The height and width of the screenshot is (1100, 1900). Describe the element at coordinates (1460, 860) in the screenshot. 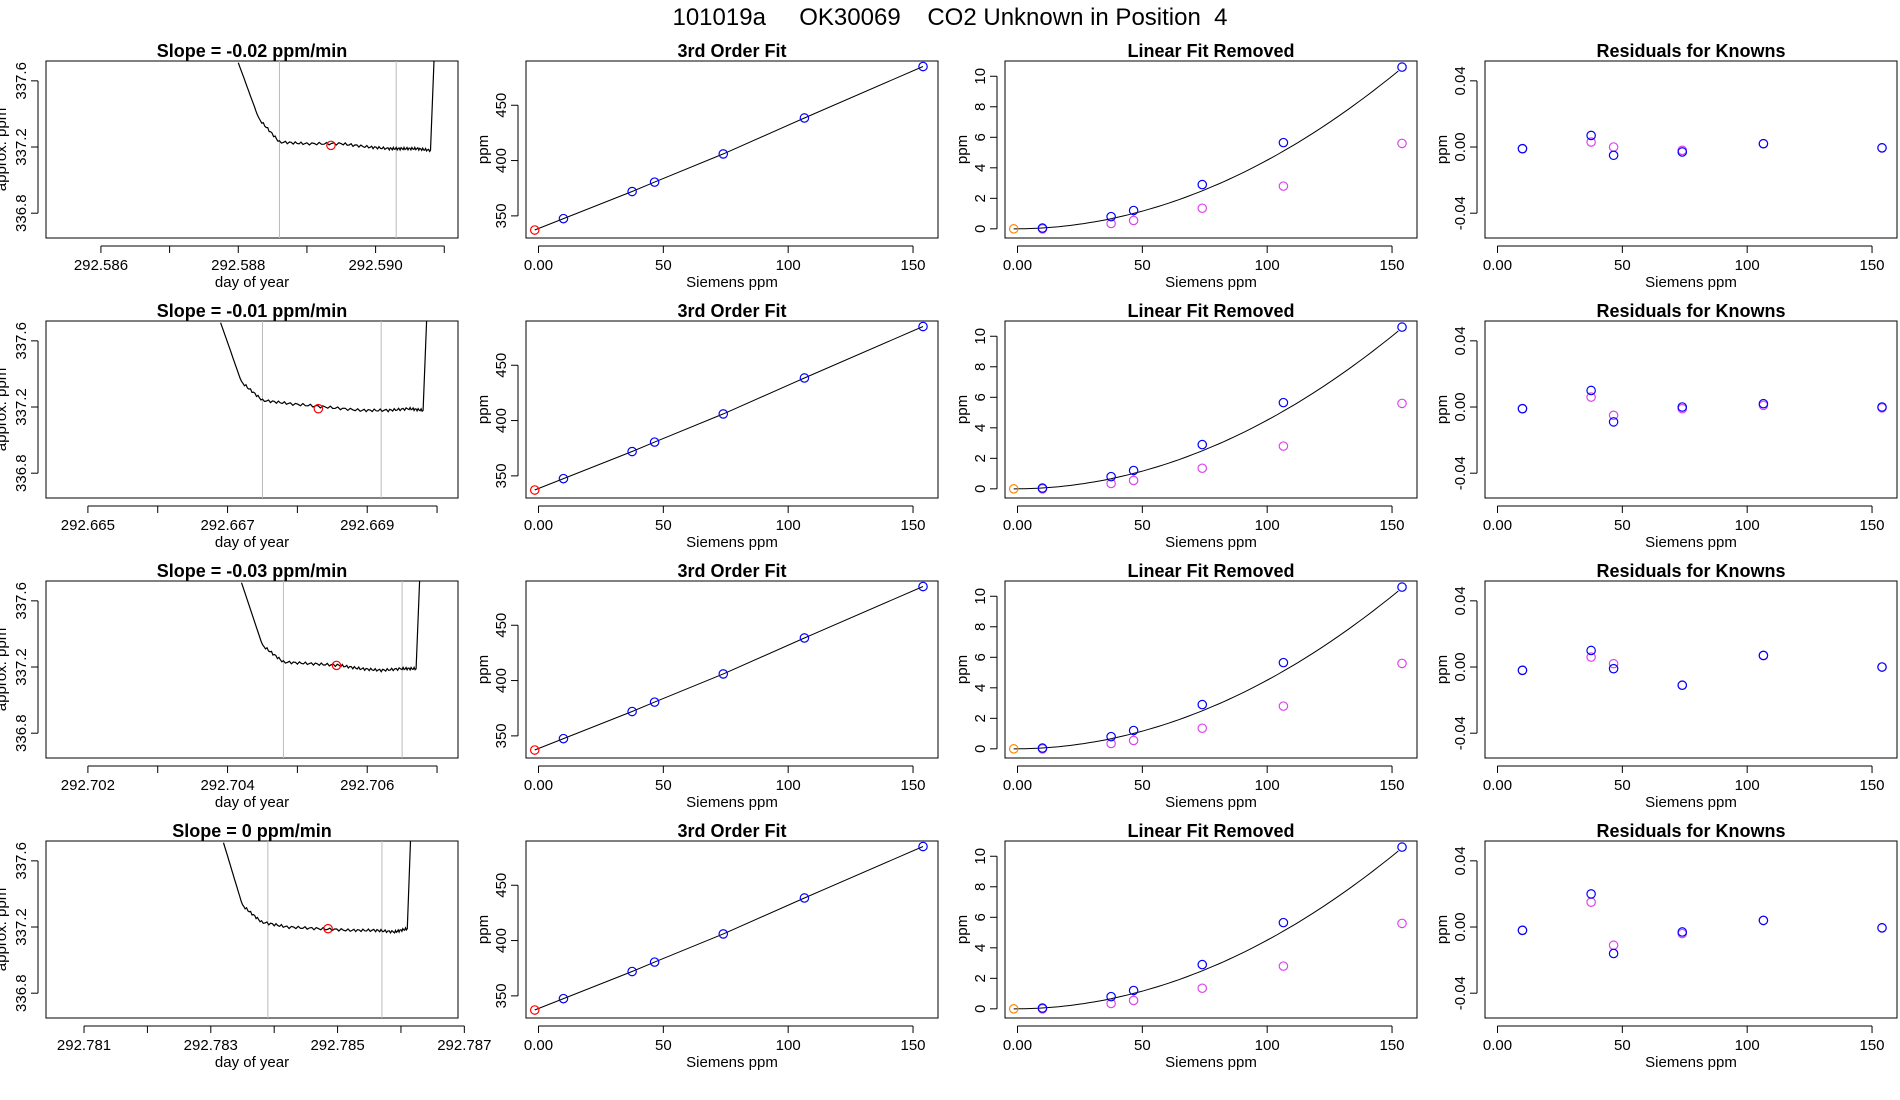

I see `y-tick-label: 0.04` at that location.